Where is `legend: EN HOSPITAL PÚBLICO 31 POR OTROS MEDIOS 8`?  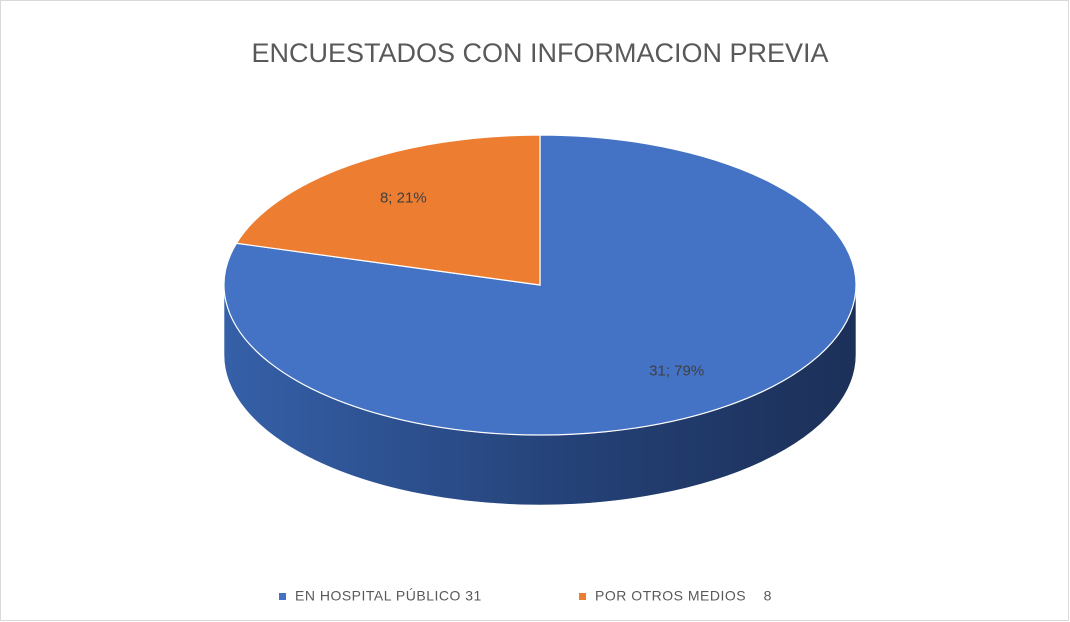
legend: EN HOSPITAL PÚBLICO 31 POR OTROS MEDIOS 8 is located at coordinates (525, 596).